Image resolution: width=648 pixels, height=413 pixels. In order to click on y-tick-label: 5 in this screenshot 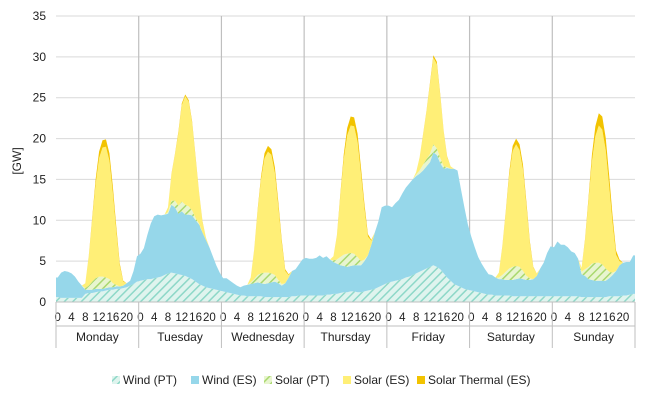, I will do `click(42, 261)`.